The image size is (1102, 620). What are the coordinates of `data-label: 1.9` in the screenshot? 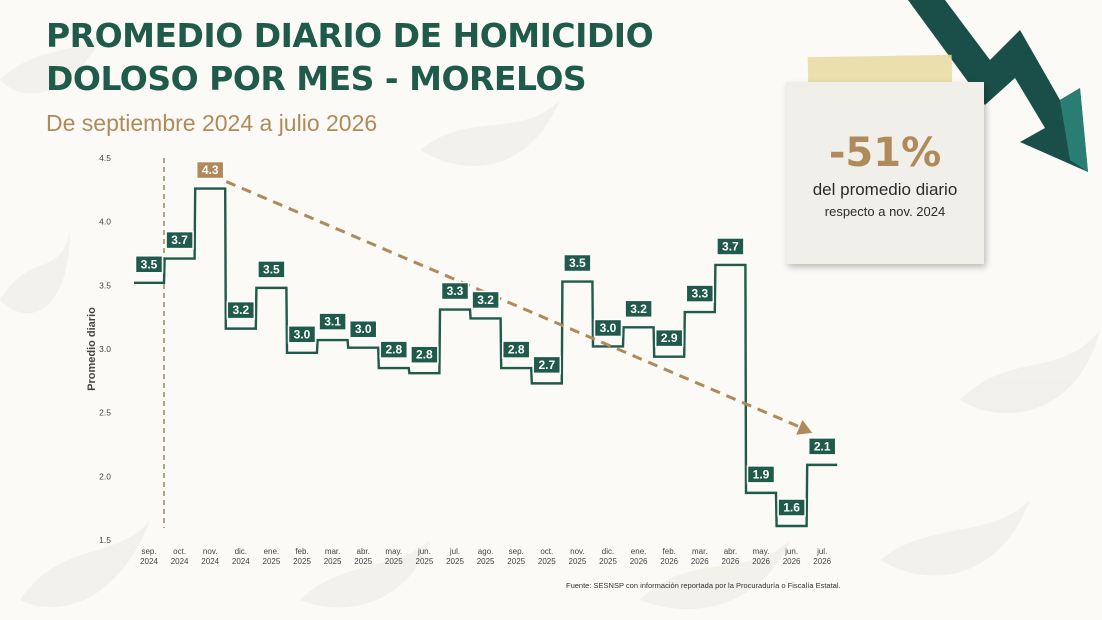 It's located at (761, 474).